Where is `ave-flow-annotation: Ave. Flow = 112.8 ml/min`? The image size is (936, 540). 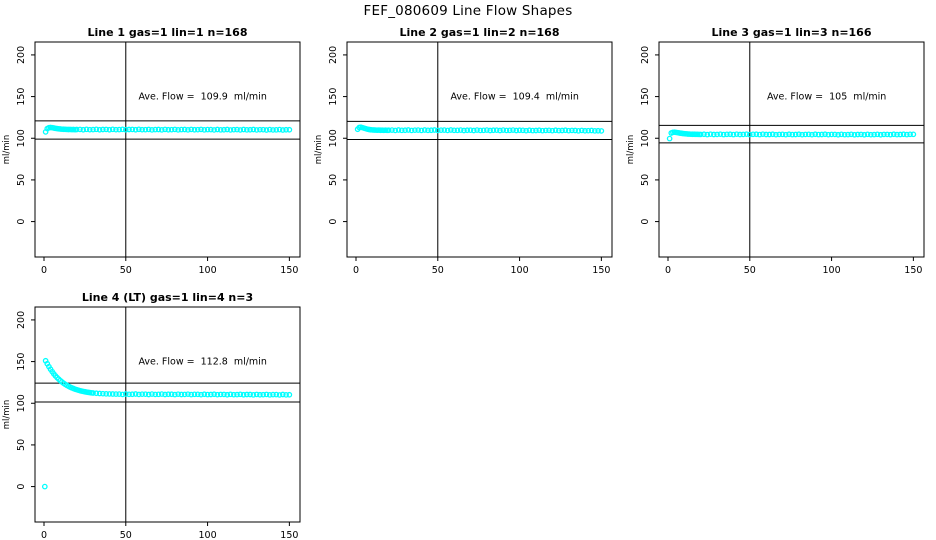 ave-flow-annotation: Ave. Flow = 112.8 ml/min is located at coordinates (202, 362).